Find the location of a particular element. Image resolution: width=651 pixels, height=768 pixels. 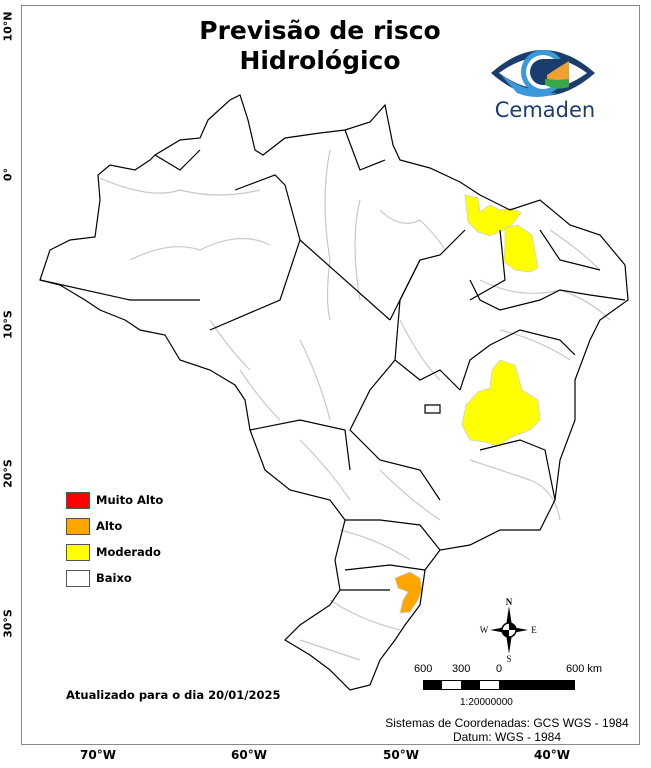

scale-ratio: 1:20000000 is located at coordinates (486, 702).